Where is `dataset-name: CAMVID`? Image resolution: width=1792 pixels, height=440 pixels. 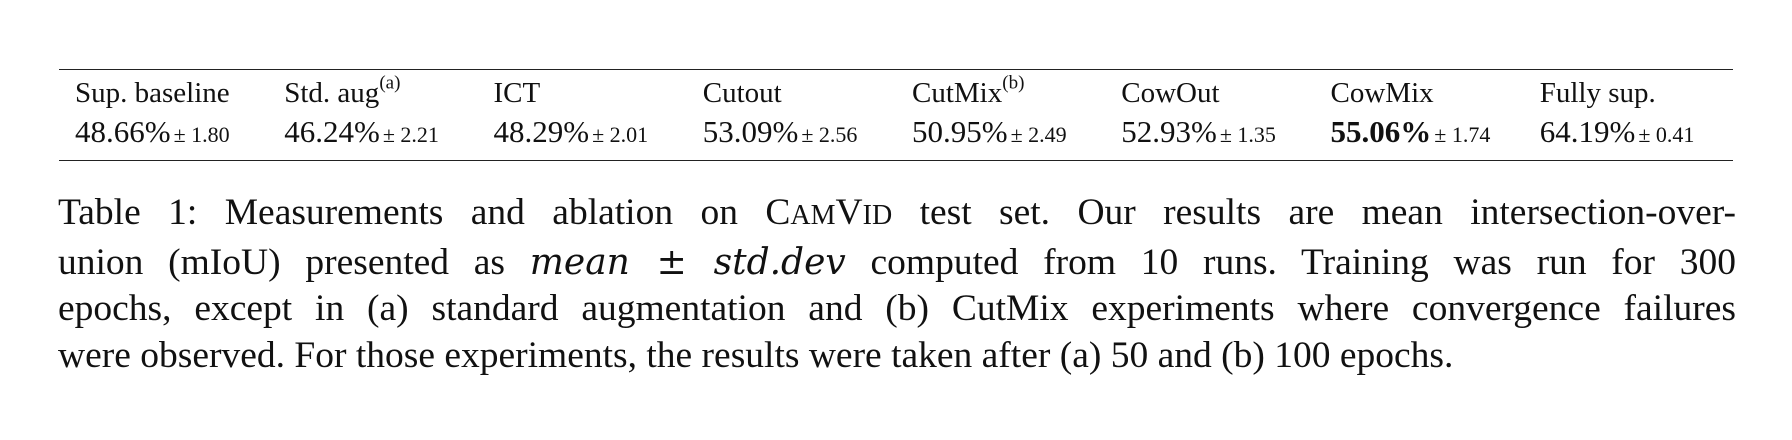 dataset-name: CAMVID is located at coordinates (829, 212).